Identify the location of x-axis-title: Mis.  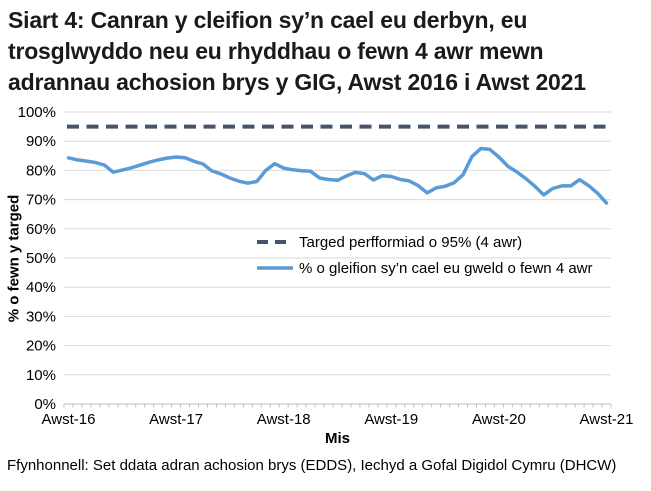
(337, 438).